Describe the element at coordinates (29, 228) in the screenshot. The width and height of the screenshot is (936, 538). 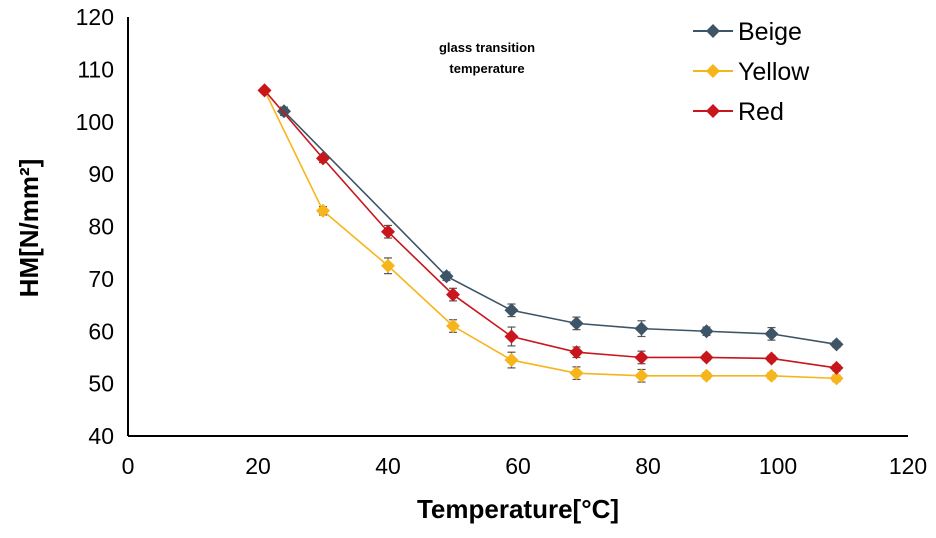
I see `y-axis-title: HM[N/mm²]` at that location.